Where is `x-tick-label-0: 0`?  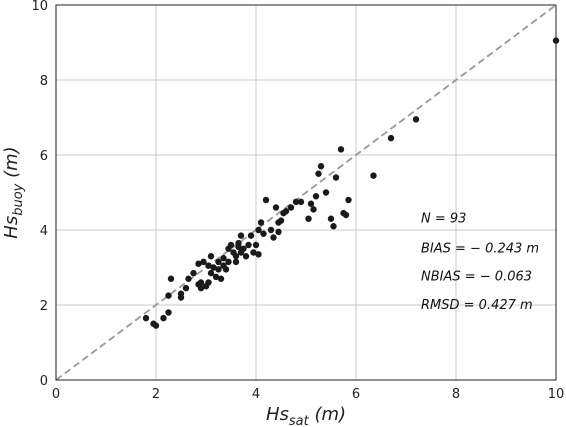
x-tick-label-0: 0 is located at coordinates (56, 394).